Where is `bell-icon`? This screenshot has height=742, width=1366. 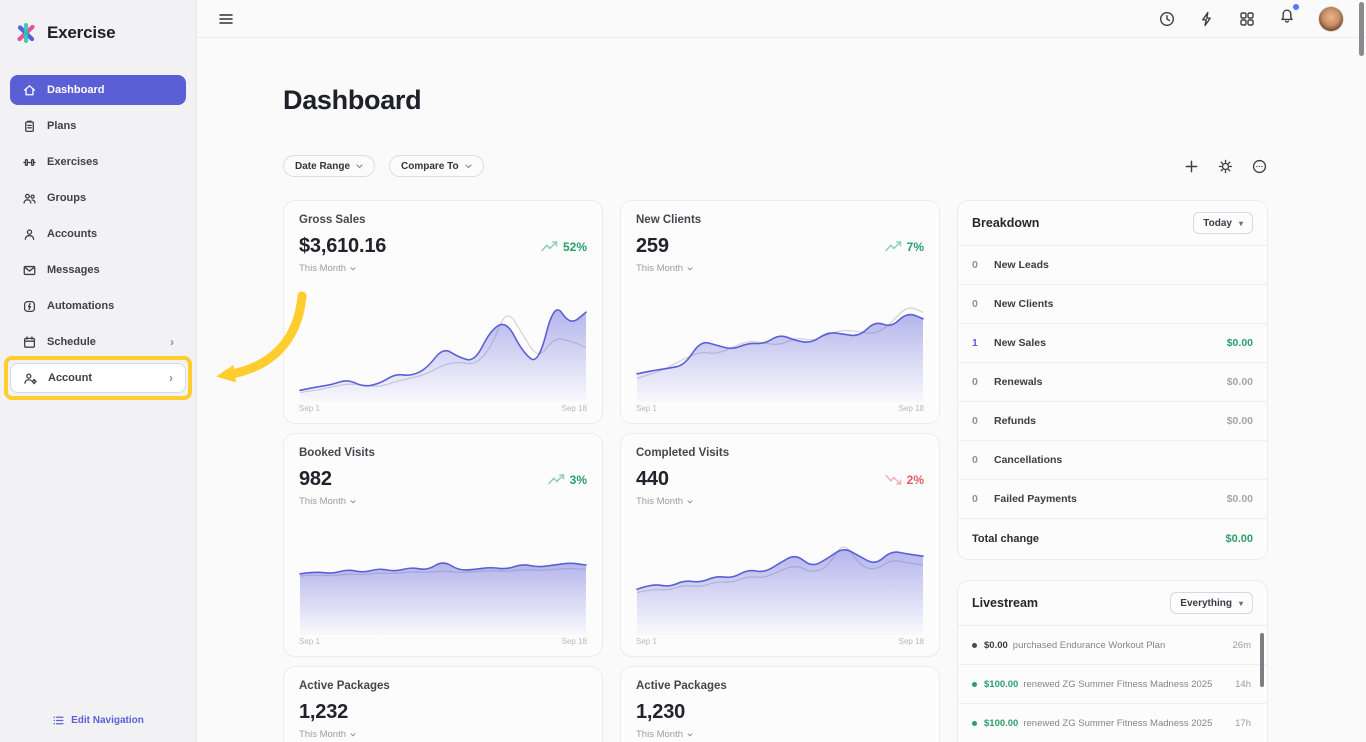 bell-icon is located at coordinates (1287, 16).